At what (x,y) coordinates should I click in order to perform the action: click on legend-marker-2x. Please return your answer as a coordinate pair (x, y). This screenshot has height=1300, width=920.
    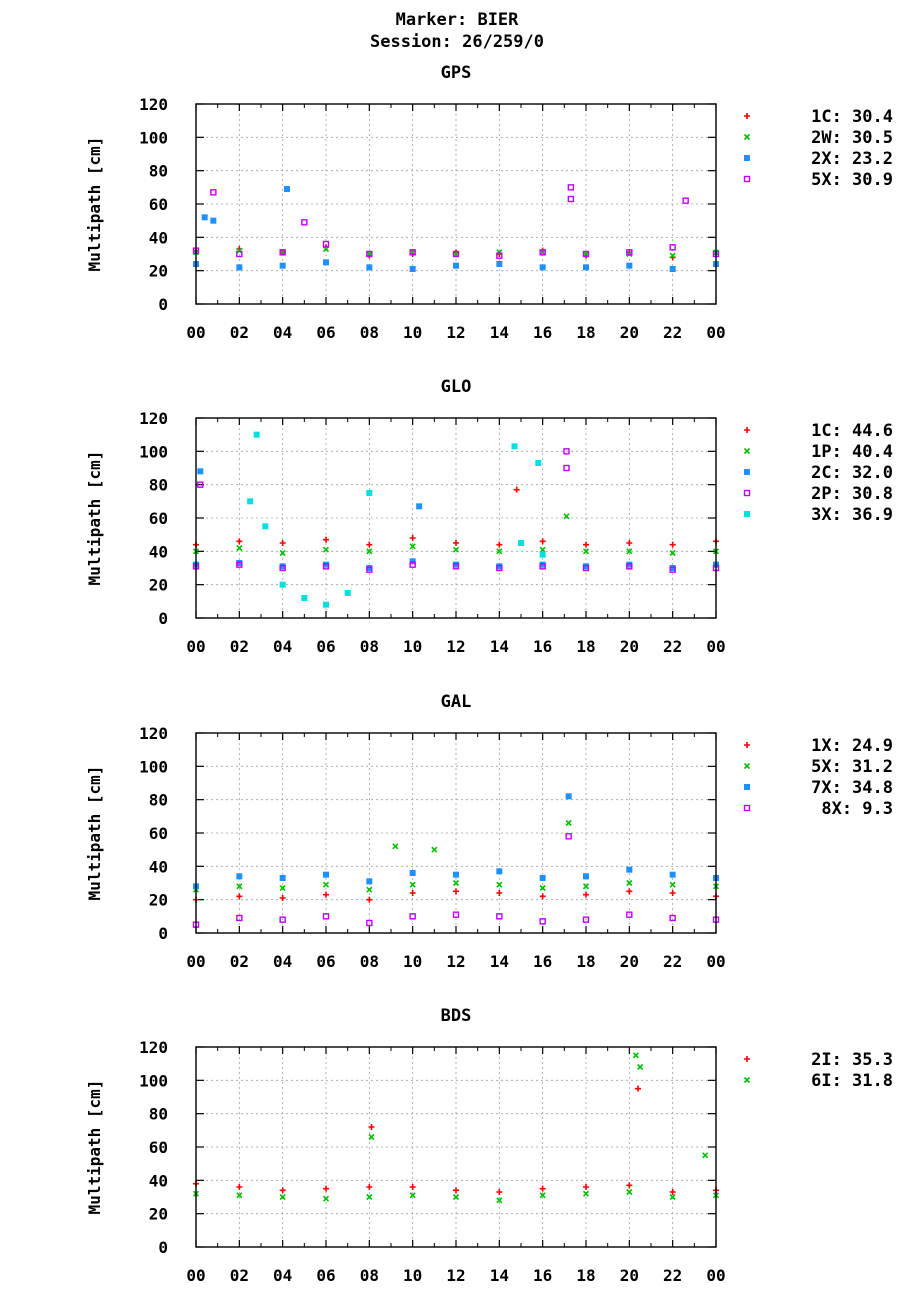
    Looking at the image, I should click on (747, 158).